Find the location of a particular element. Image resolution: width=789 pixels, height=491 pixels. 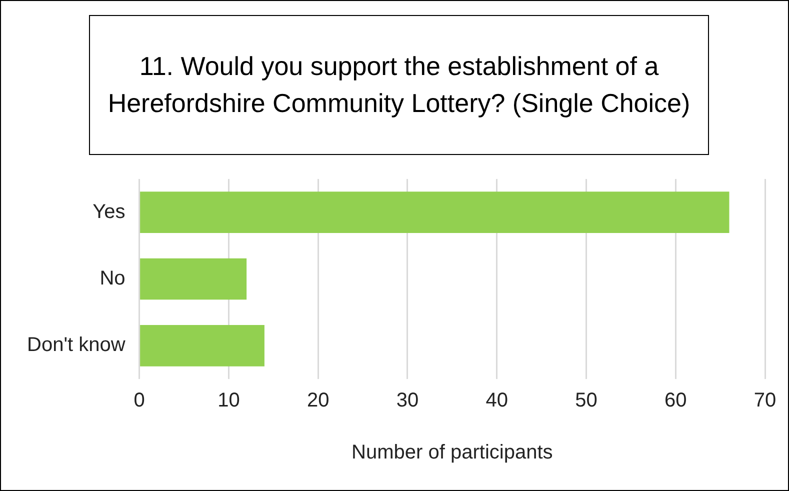

y-tick-label: Don't know is located at coordinates (76, 345).